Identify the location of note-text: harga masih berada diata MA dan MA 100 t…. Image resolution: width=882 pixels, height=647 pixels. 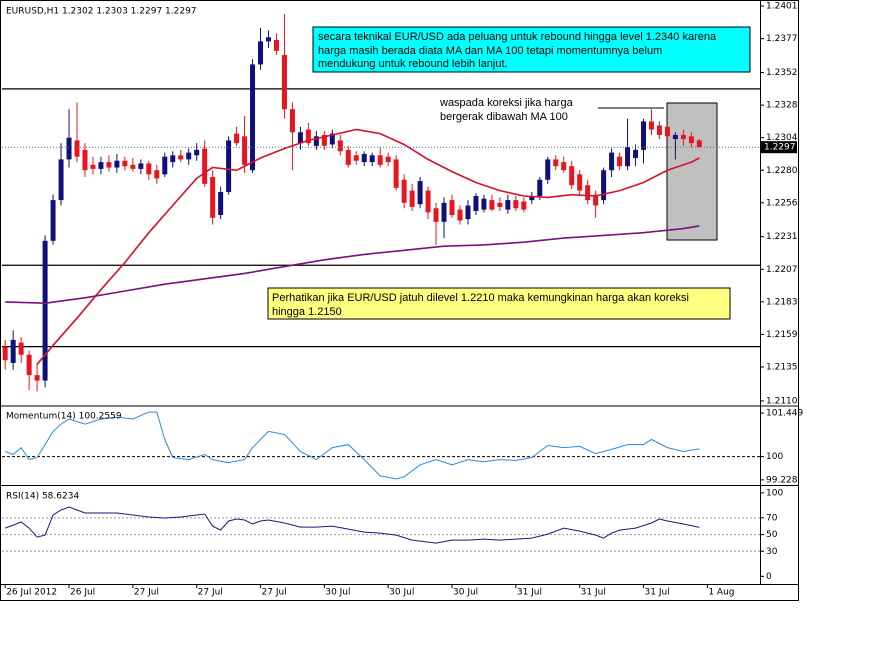
(490, 51).